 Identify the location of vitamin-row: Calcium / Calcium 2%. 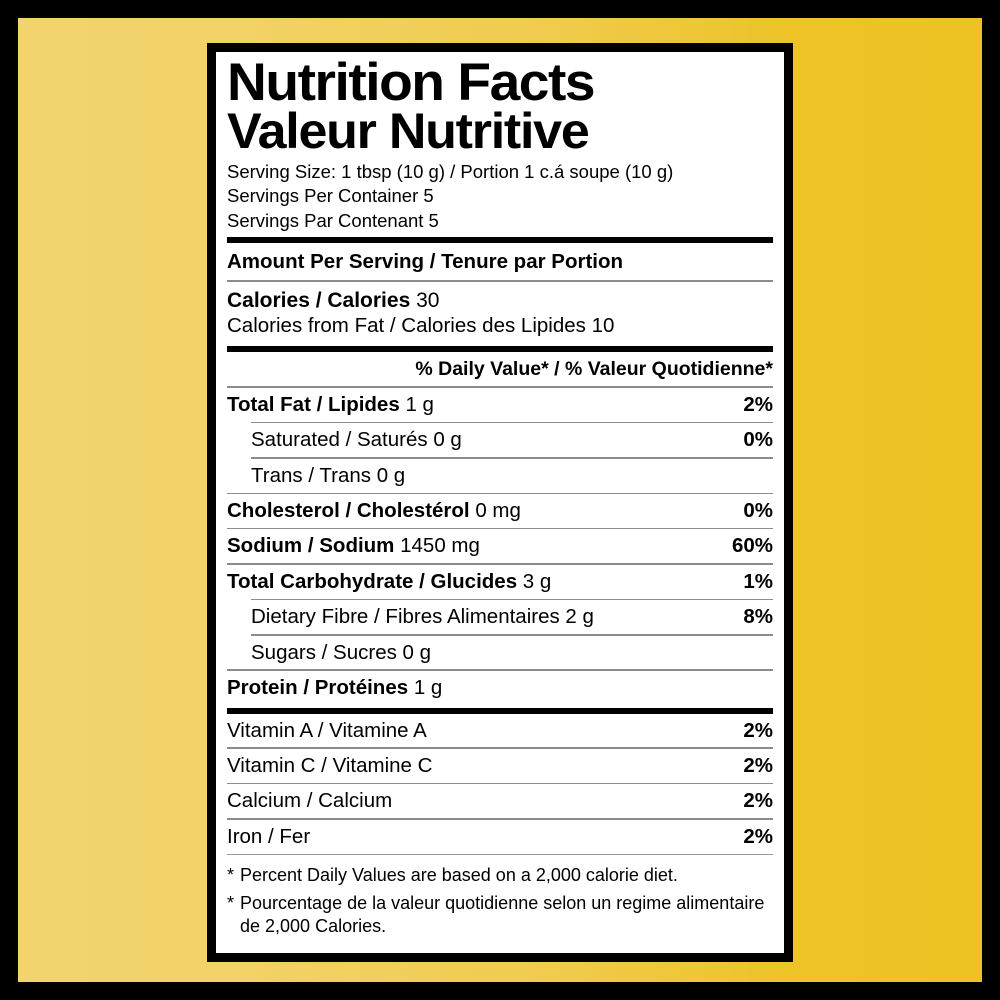
(500, 801).